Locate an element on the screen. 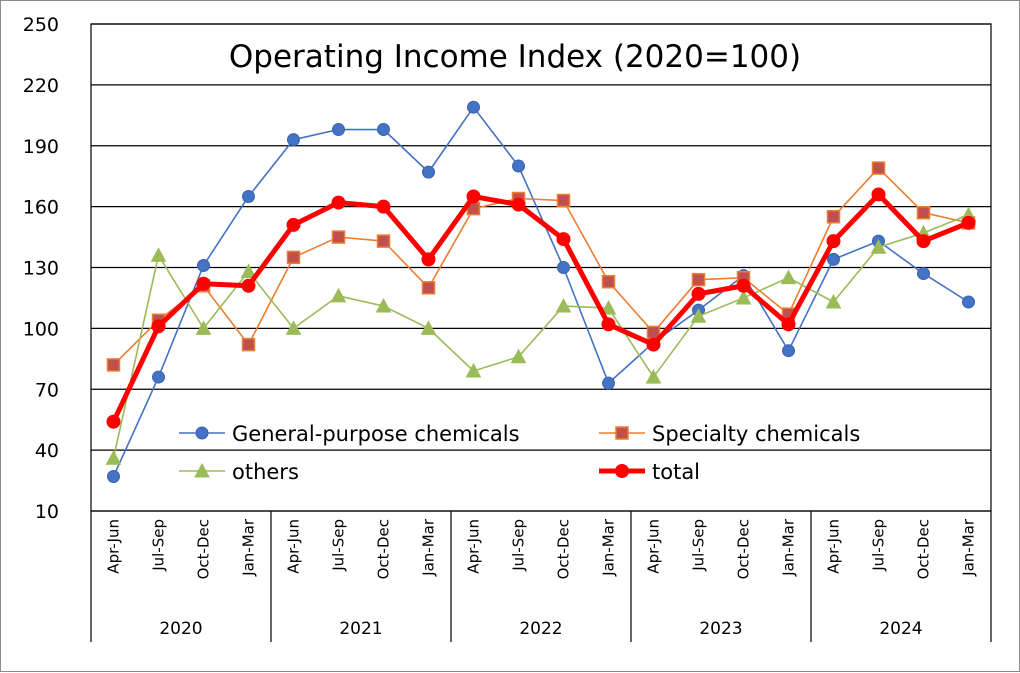 The height and width of the screenshot is (673, 1020). legend-item: General-purpose chemicals is located at coordinates (349, 434).